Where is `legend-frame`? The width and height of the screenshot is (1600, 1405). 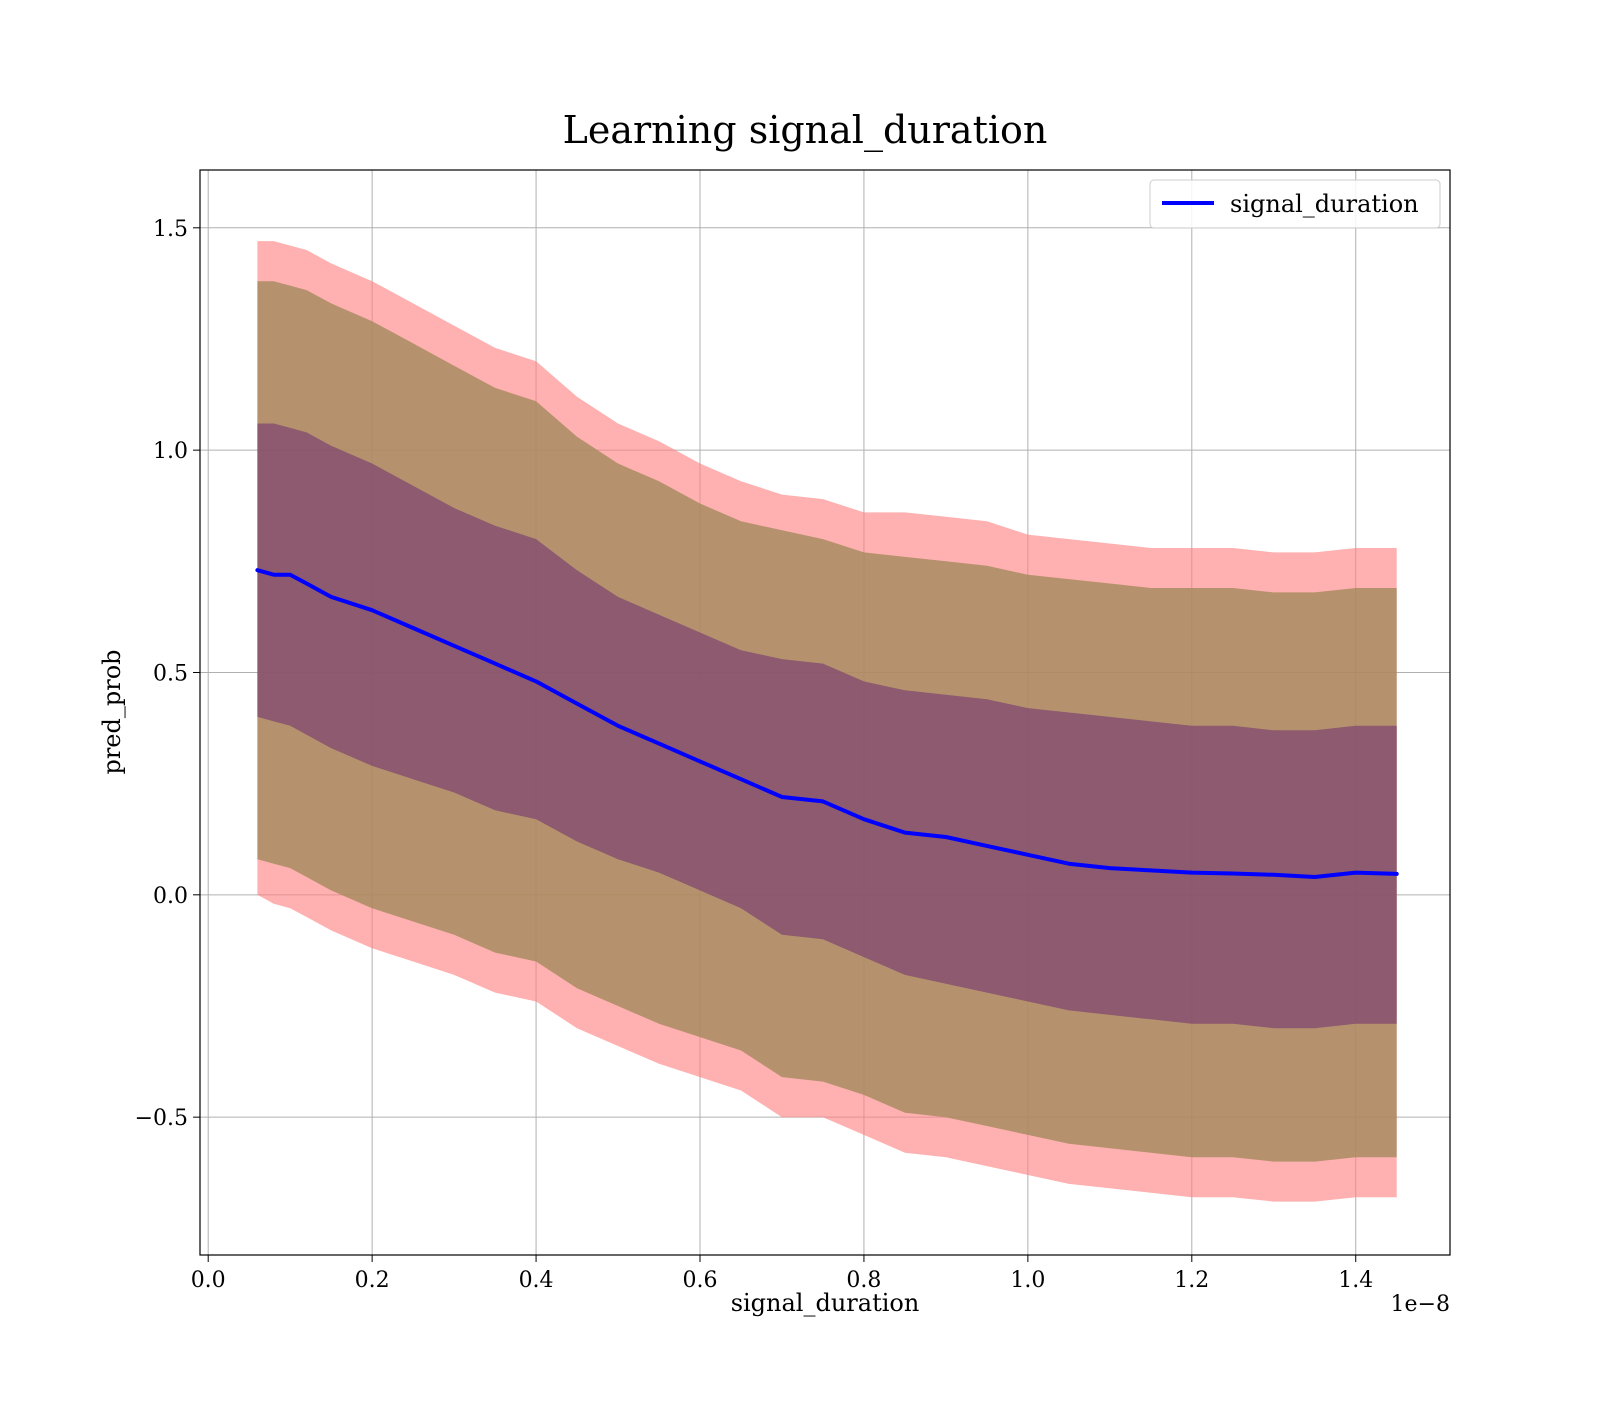 legend-frame is located at coordinates (1295, 204).